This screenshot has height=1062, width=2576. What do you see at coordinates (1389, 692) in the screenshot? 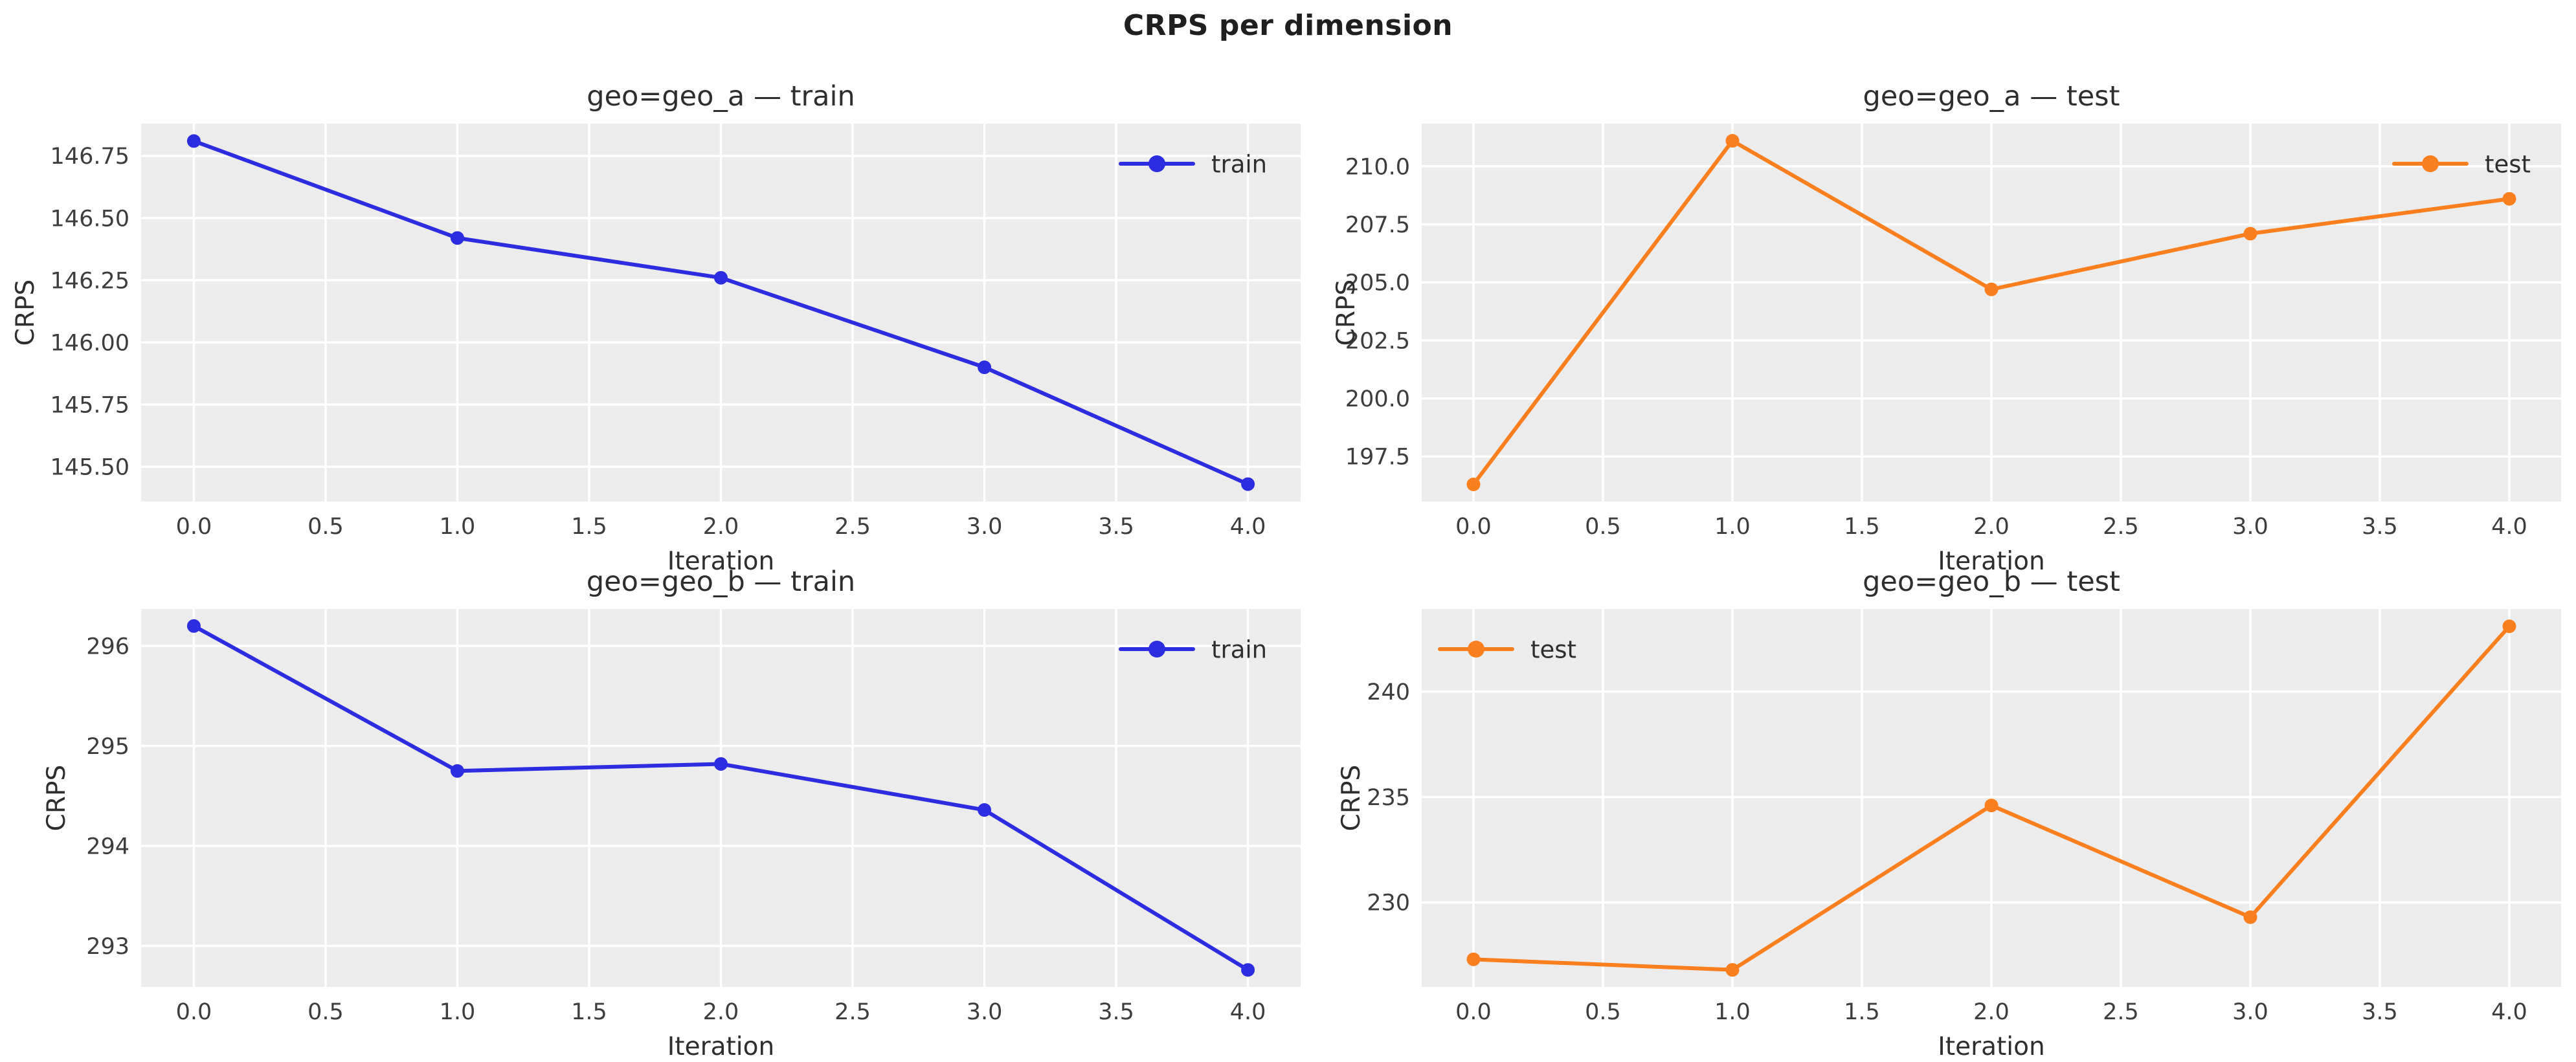
I see `y-tick-label: 240` at bounding box center [1389, 692].